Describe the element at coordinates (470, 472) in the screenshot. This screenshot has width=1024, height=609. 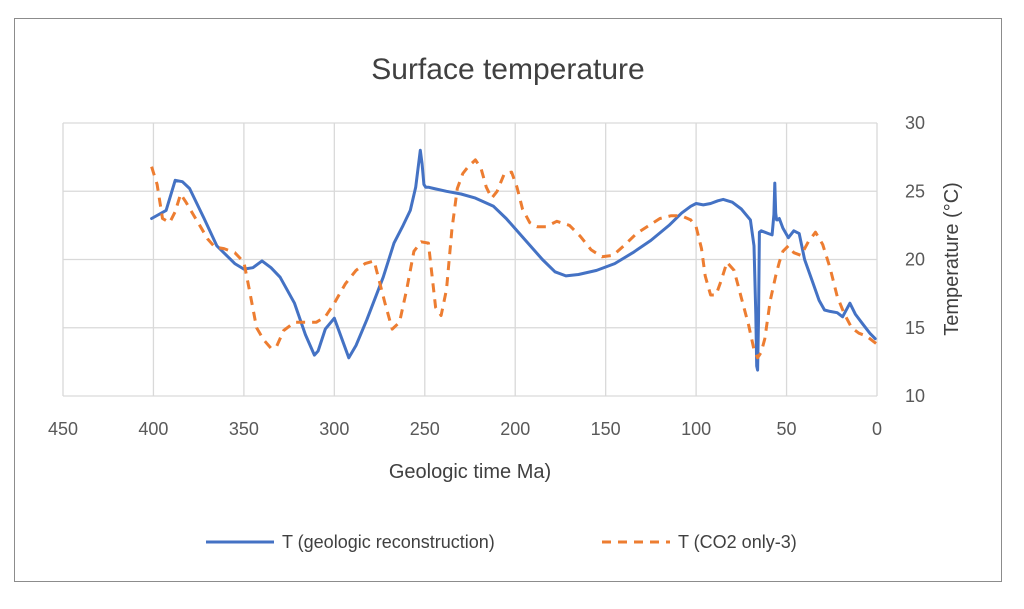
I see `x-axis-label: Geologic time Ma)` at that location.